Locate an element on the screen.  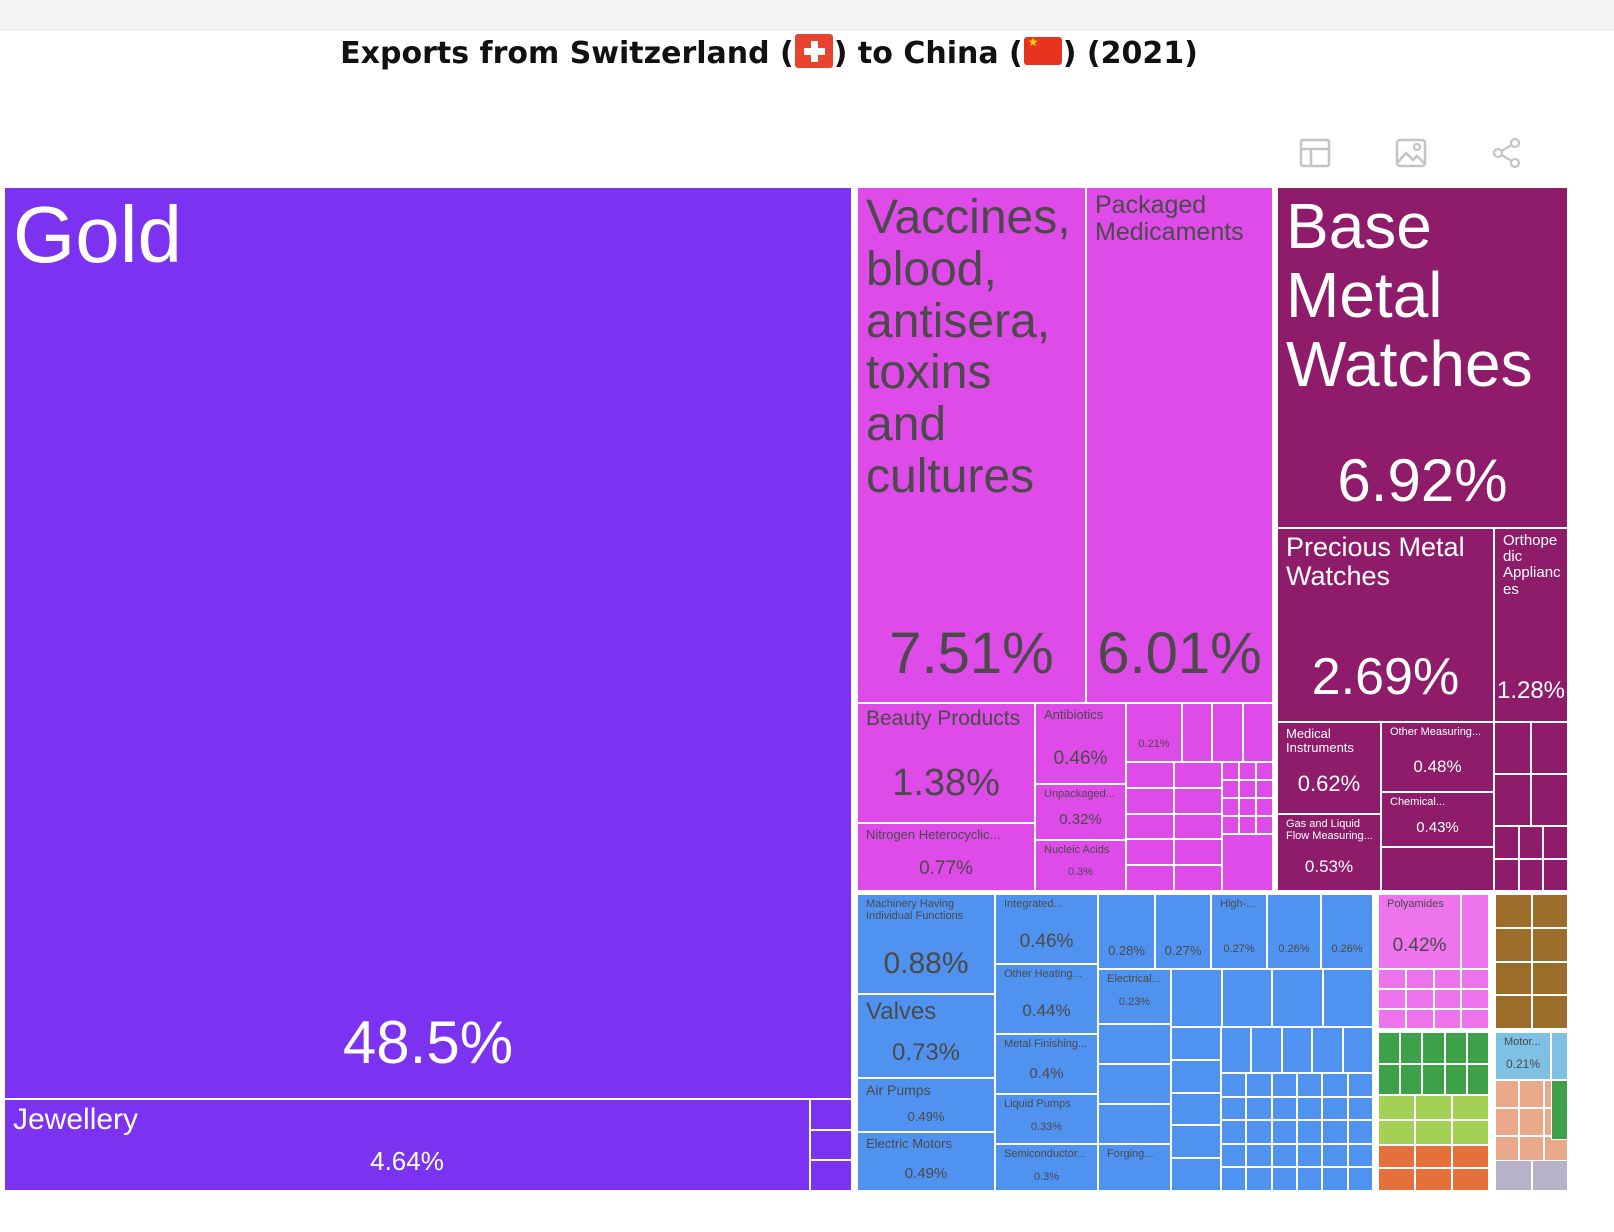
treemap-tile: Motor... 0.21% is located at coordinates (1523, 1056).